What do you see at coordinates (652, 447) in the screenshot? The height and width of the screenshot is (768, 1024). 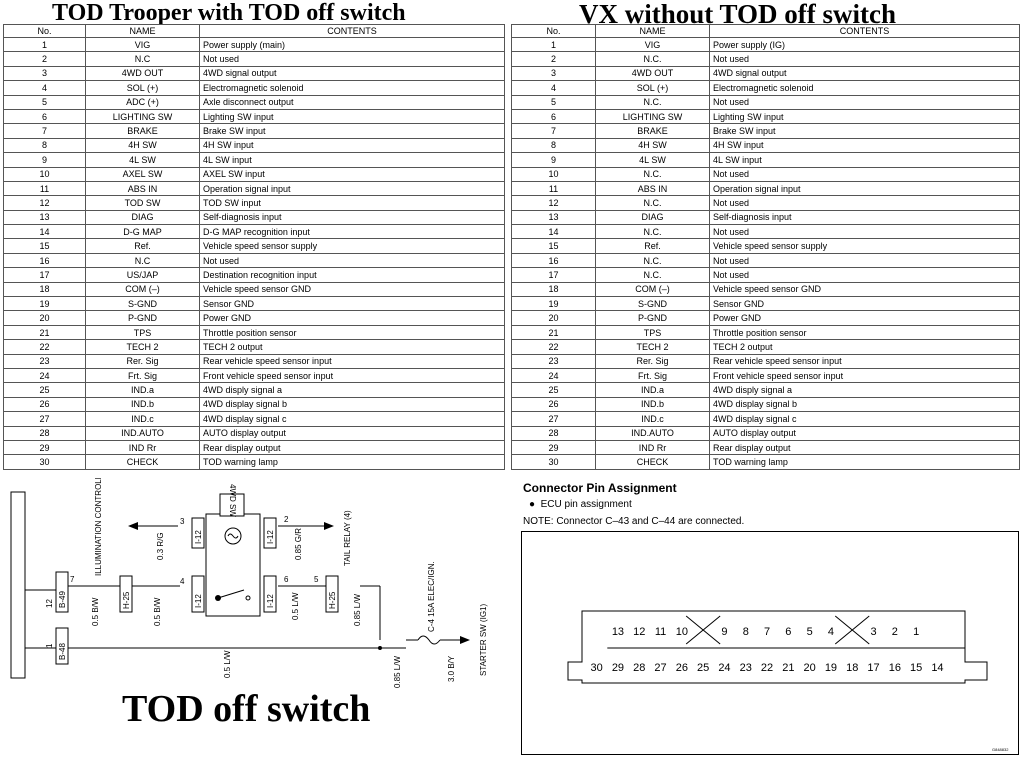 I see `pin-name: IND Rr` at bounding box center [652, 447].